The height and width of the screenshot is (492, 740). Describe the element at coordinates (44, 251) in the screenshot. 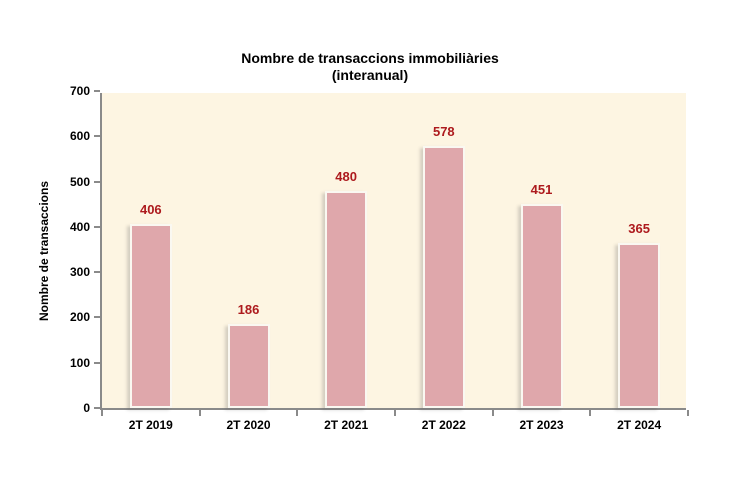

I see `y-axis-title: Nombre de transaccions` at that location.